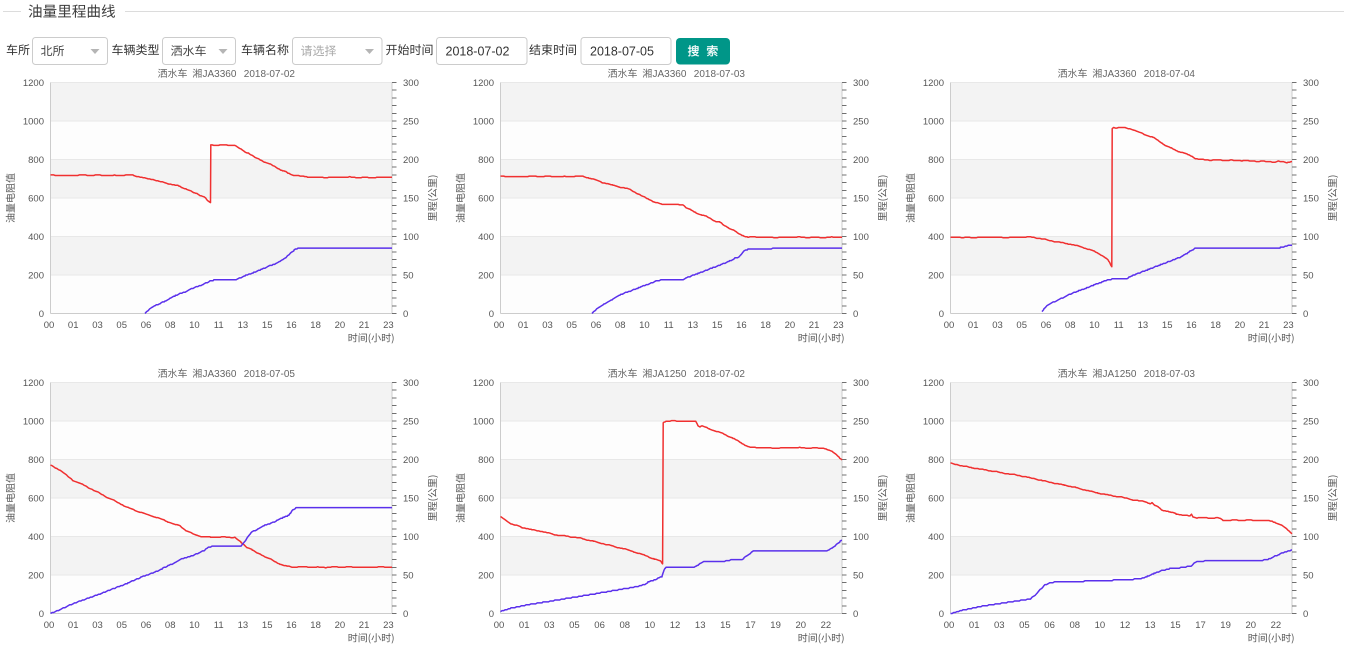 The image size is (1358, 663). I want to click on svg-text: 300, so click(1311, 383).